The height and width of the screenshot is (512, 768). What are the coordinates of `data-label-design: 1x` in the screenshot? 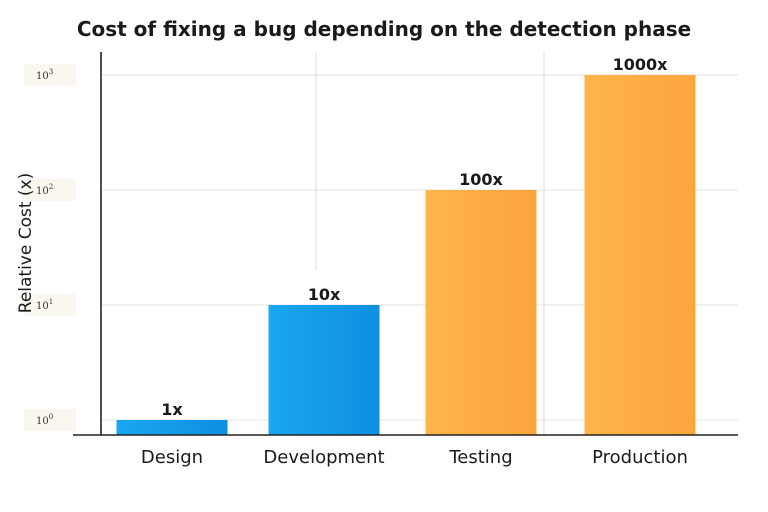 It's located at (172, 409).